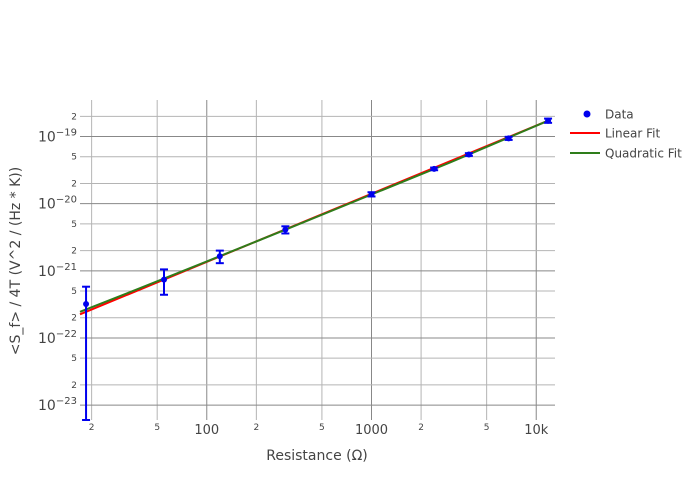  I want to click on x-tick-label: 1000, so click(371, 430).